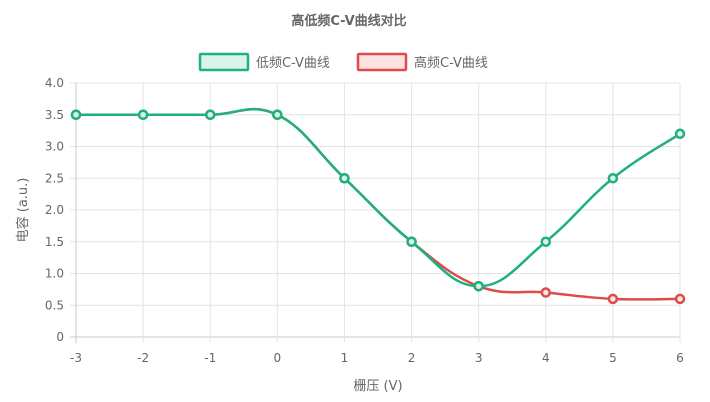  I want to click on y-tick-label: 0.5, so click(54, 305).